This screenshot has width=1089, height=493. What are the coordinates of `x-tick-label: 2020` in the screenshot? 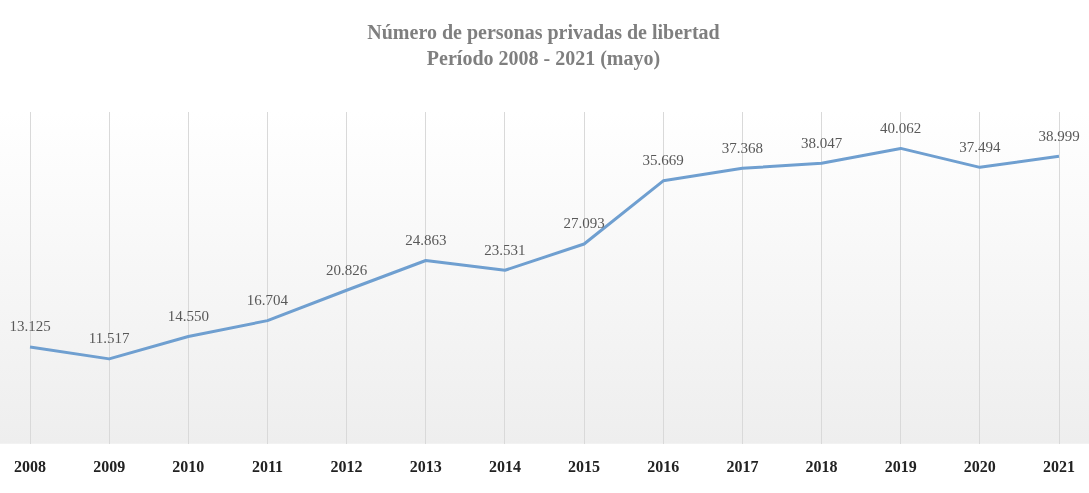 It's located at (979, 466).